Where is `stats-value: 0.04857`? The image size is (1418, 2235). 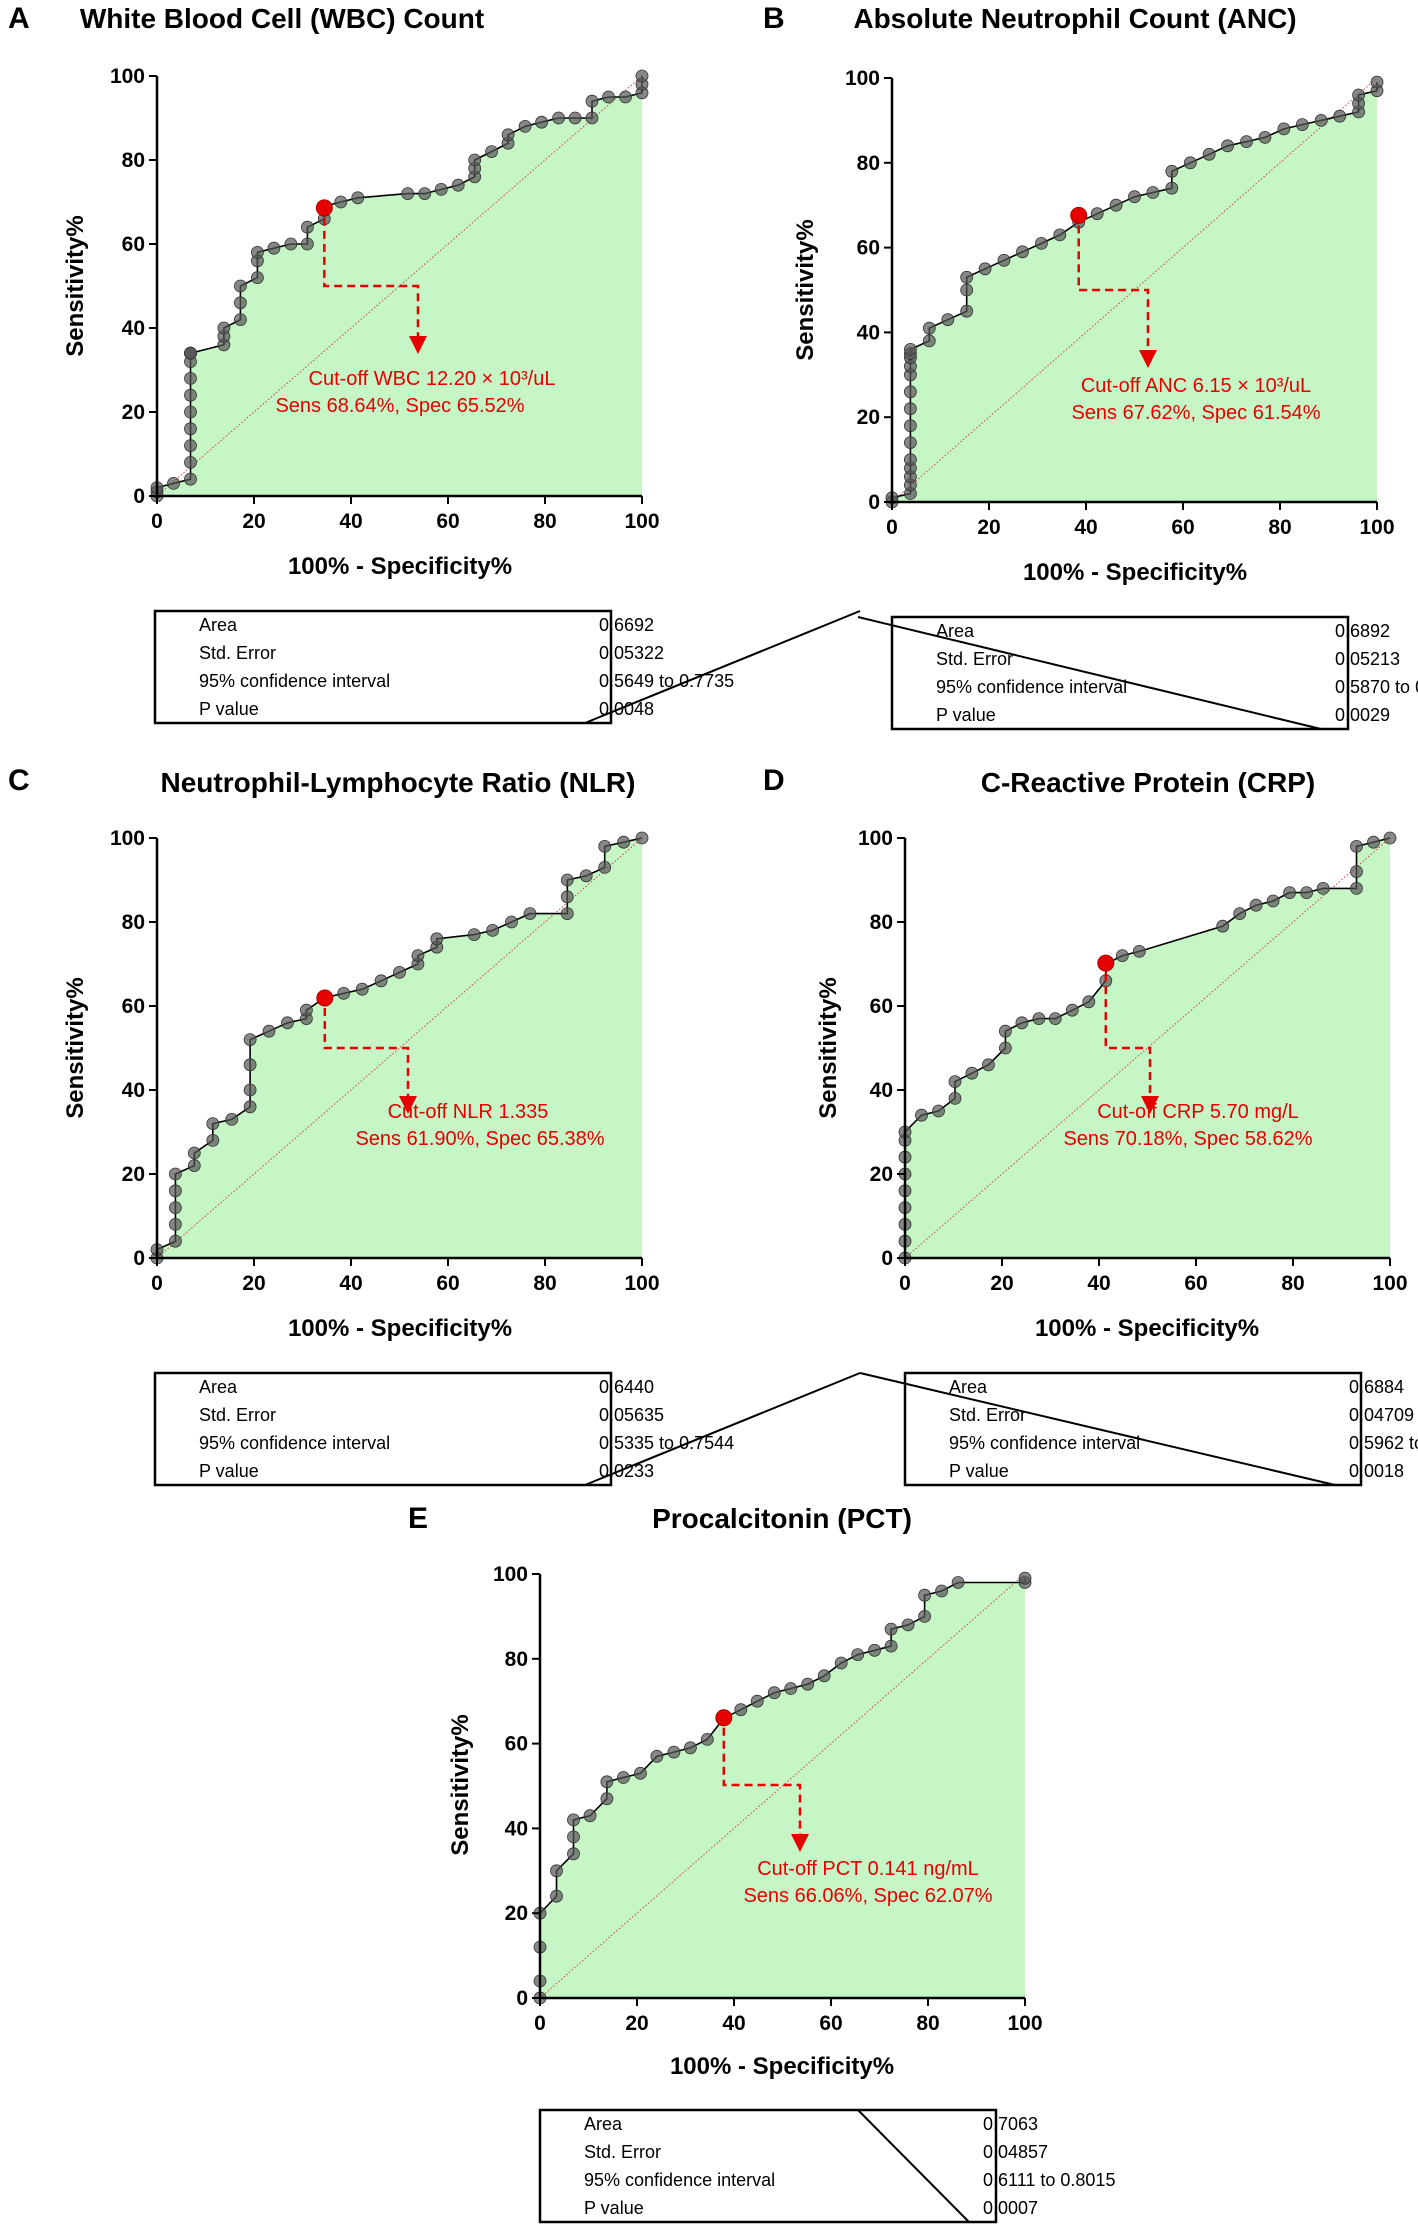
stats-value: 0.04857 is located at coordinates (1015, 2152).